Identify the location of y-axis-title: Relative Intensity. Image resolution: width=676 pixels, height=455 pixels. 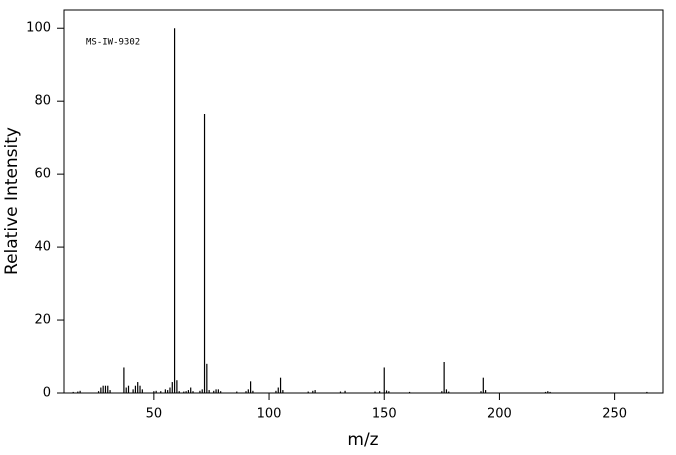
(12, 201).